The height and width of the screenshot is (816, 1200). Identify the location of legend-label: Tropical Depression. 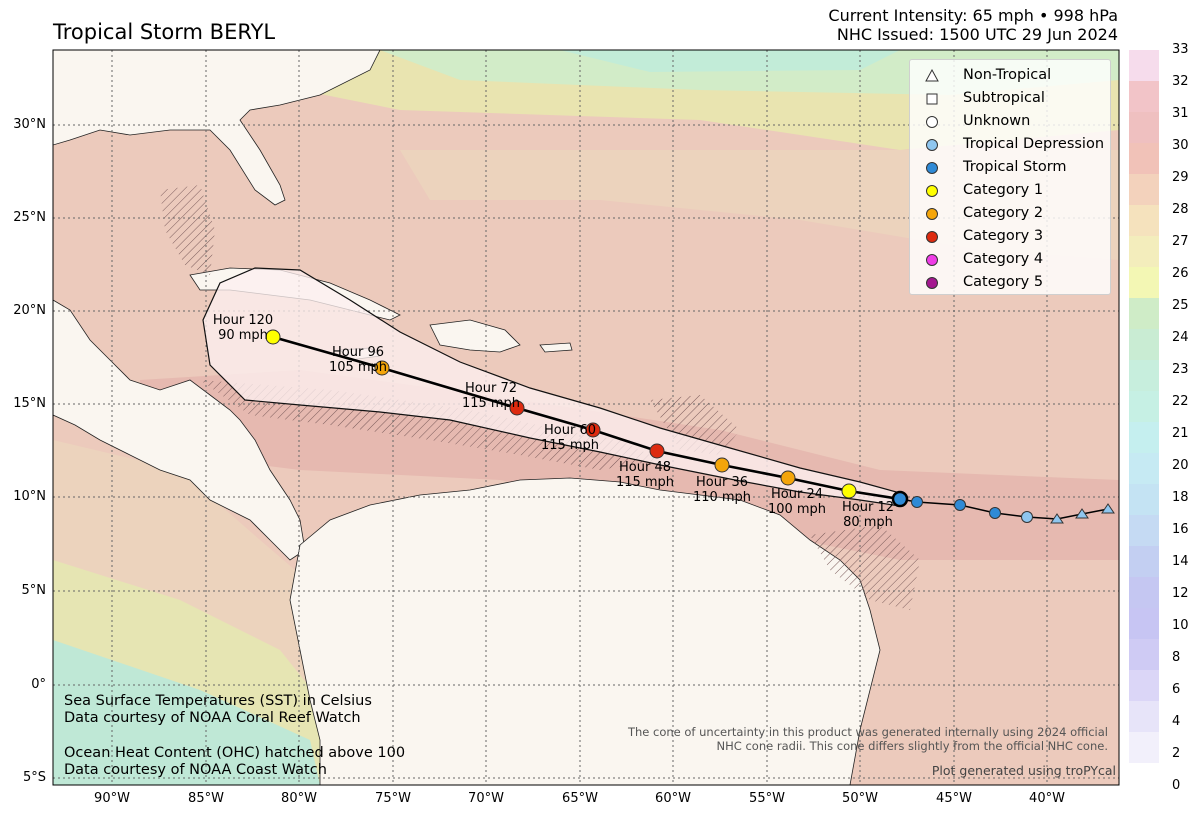
(1034, 144).